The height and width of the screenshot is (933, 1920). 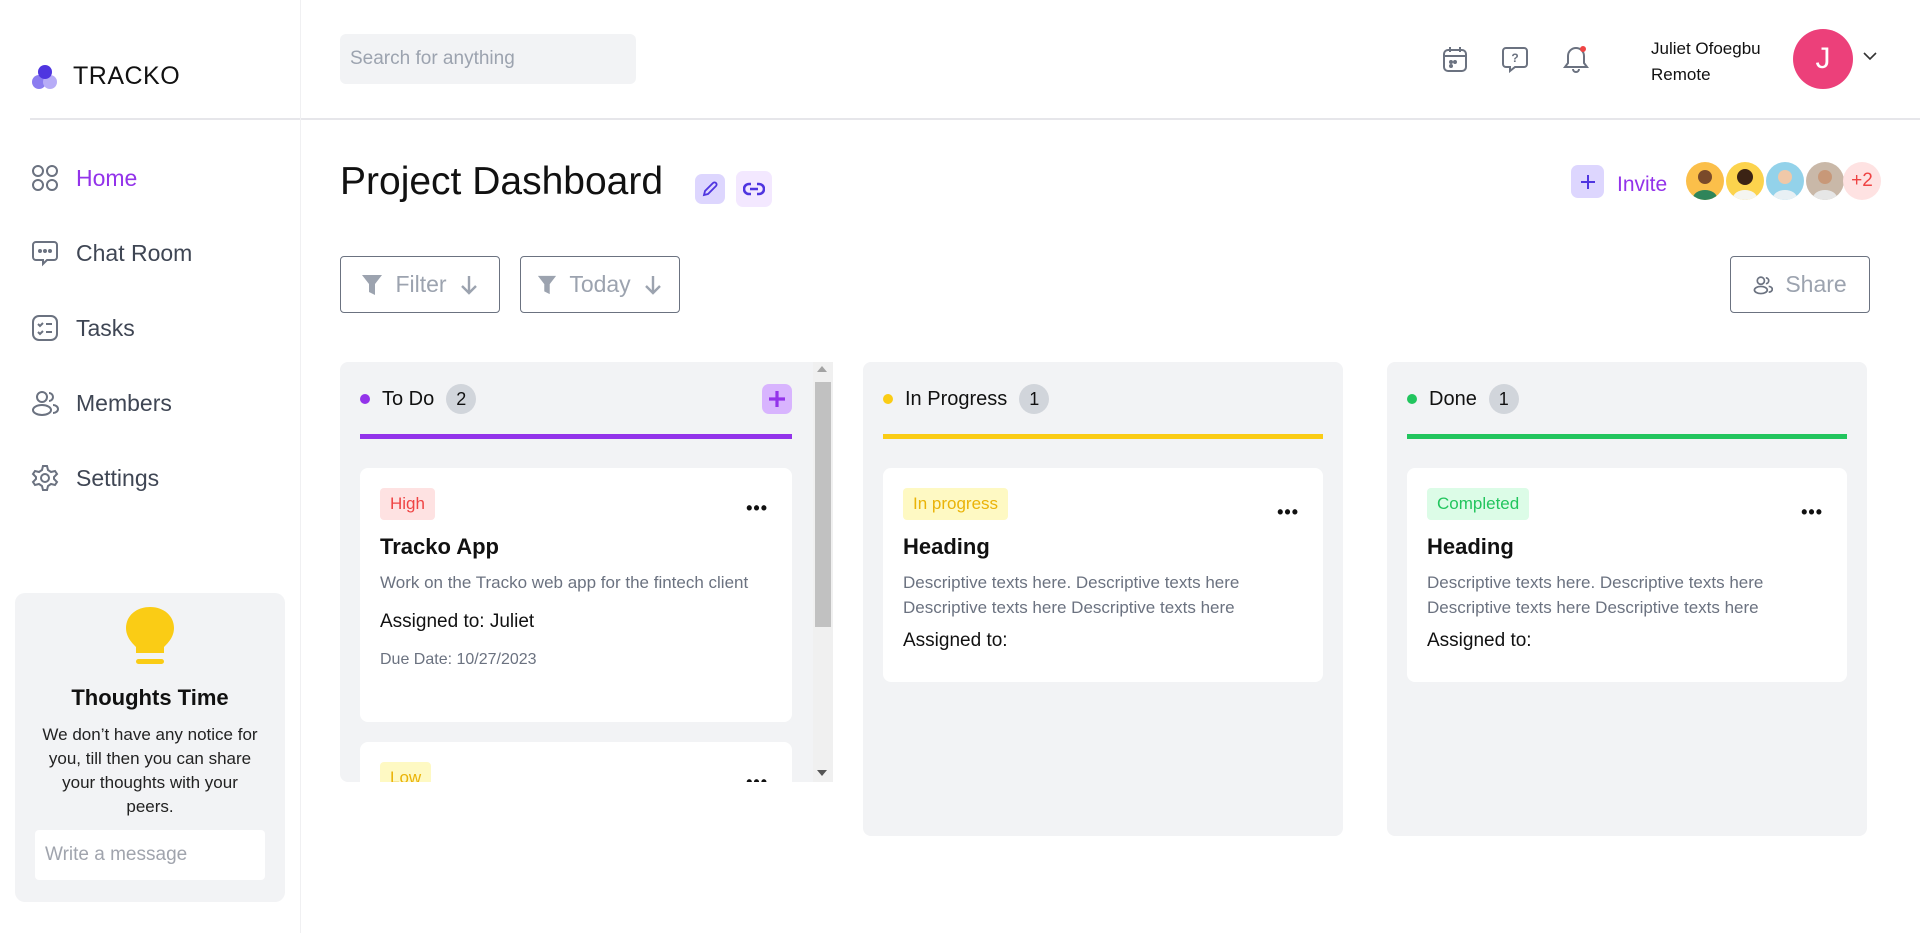 I want to click on filter-button: Filter, so click(x=420, y=284).